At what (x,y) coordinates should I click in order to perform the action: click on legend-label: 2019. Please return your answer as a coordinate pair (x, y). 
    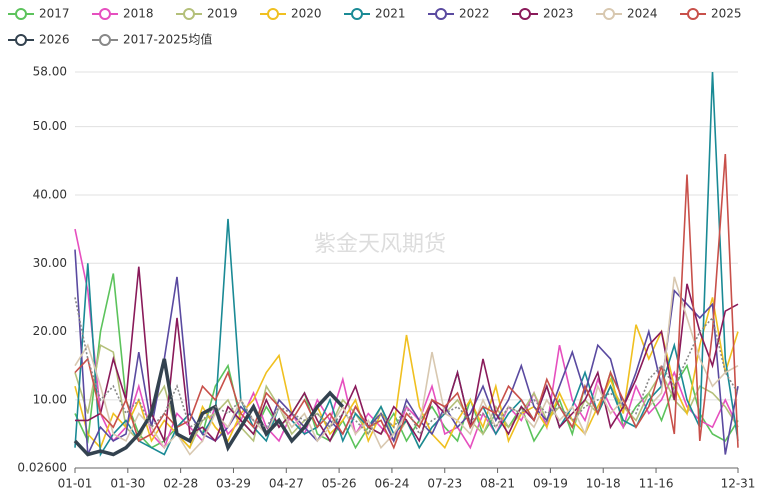
    Looking at the image, I should click on (222, 14).